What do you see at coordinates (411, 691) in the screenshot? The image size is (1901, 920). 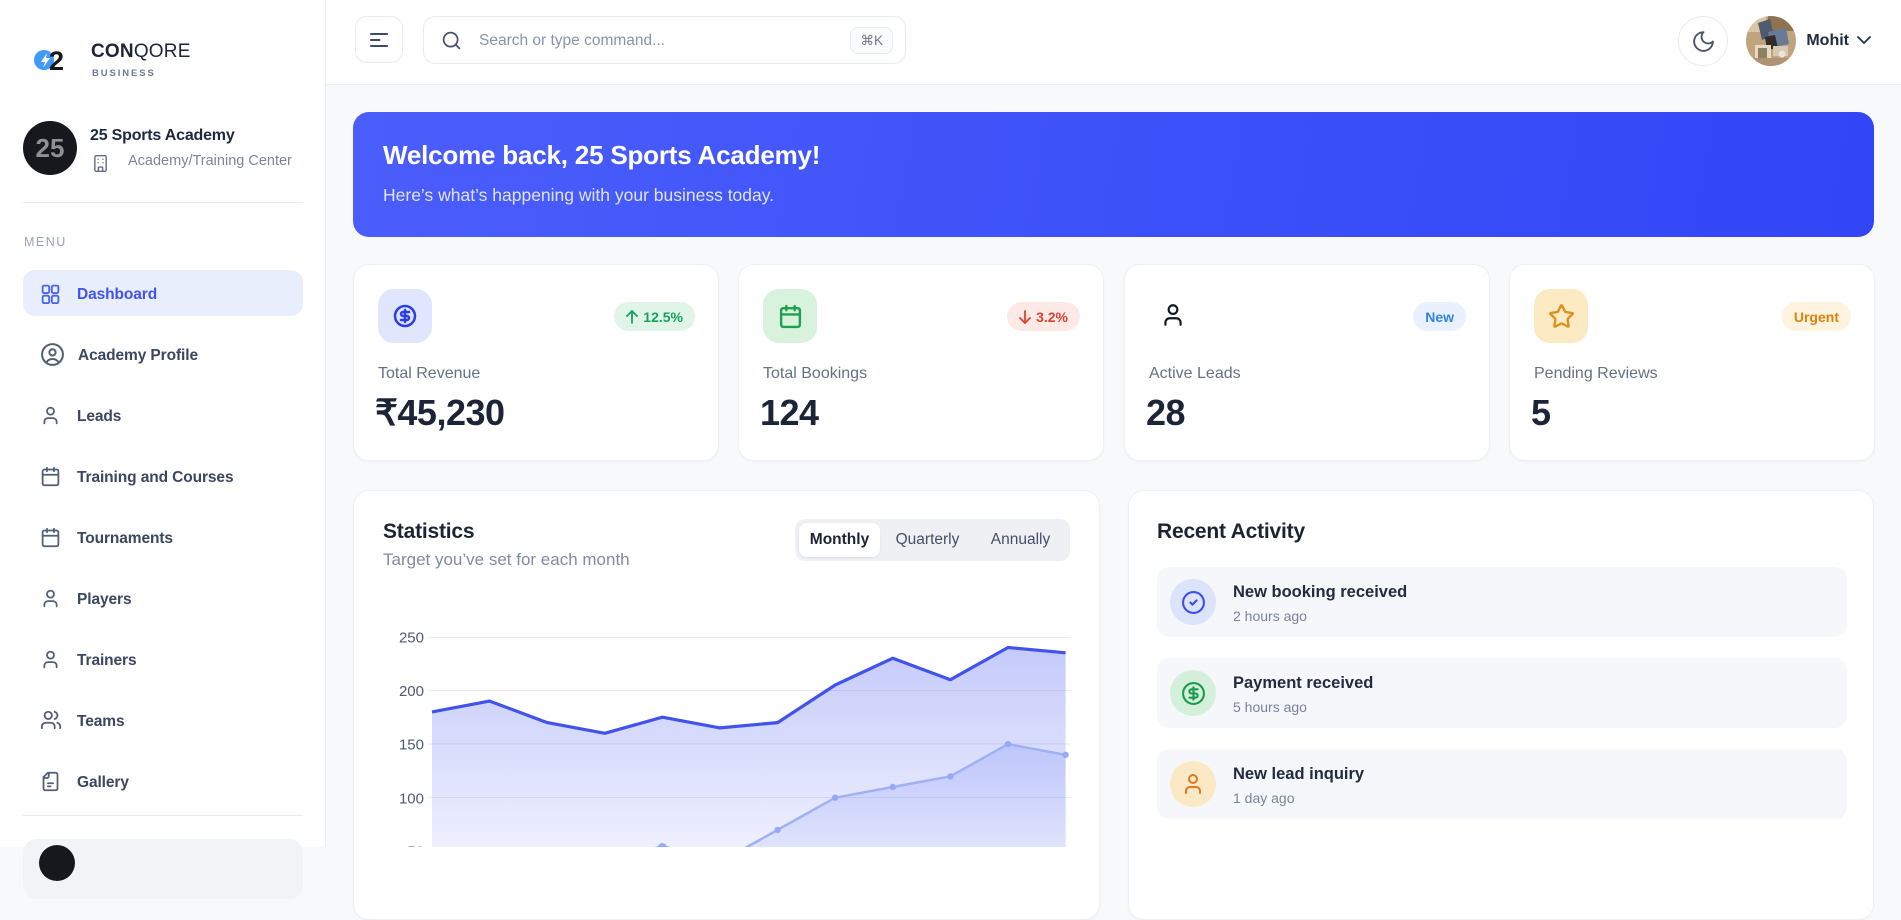 I see `svg-text: 200` at bounding box center [411, 691].